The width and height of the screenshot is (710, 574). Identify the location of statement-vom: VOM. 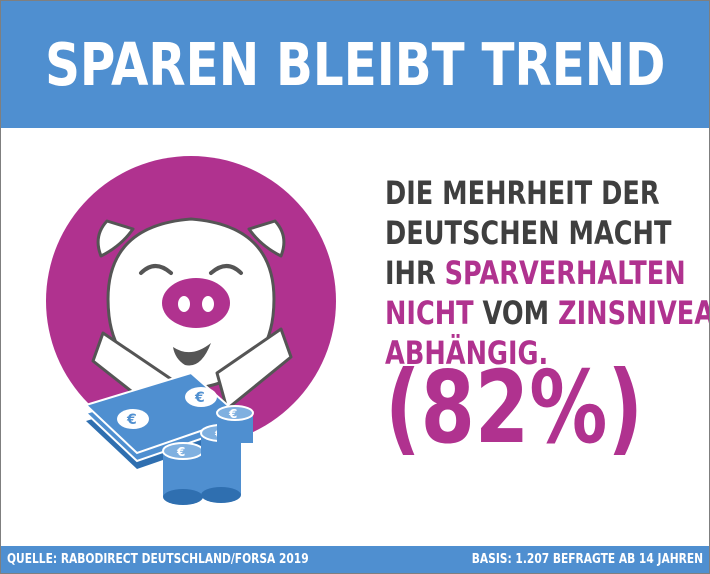
(516, 313).